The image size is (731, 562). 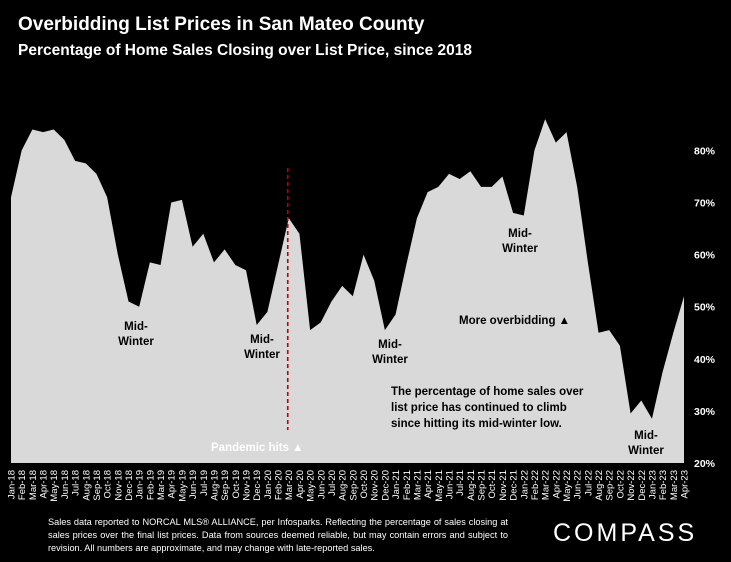 What do you see at coordinates (578, 484) in the screenshot?
I see `x-tick-label: Jun-22` at bounding box center [578, 484].